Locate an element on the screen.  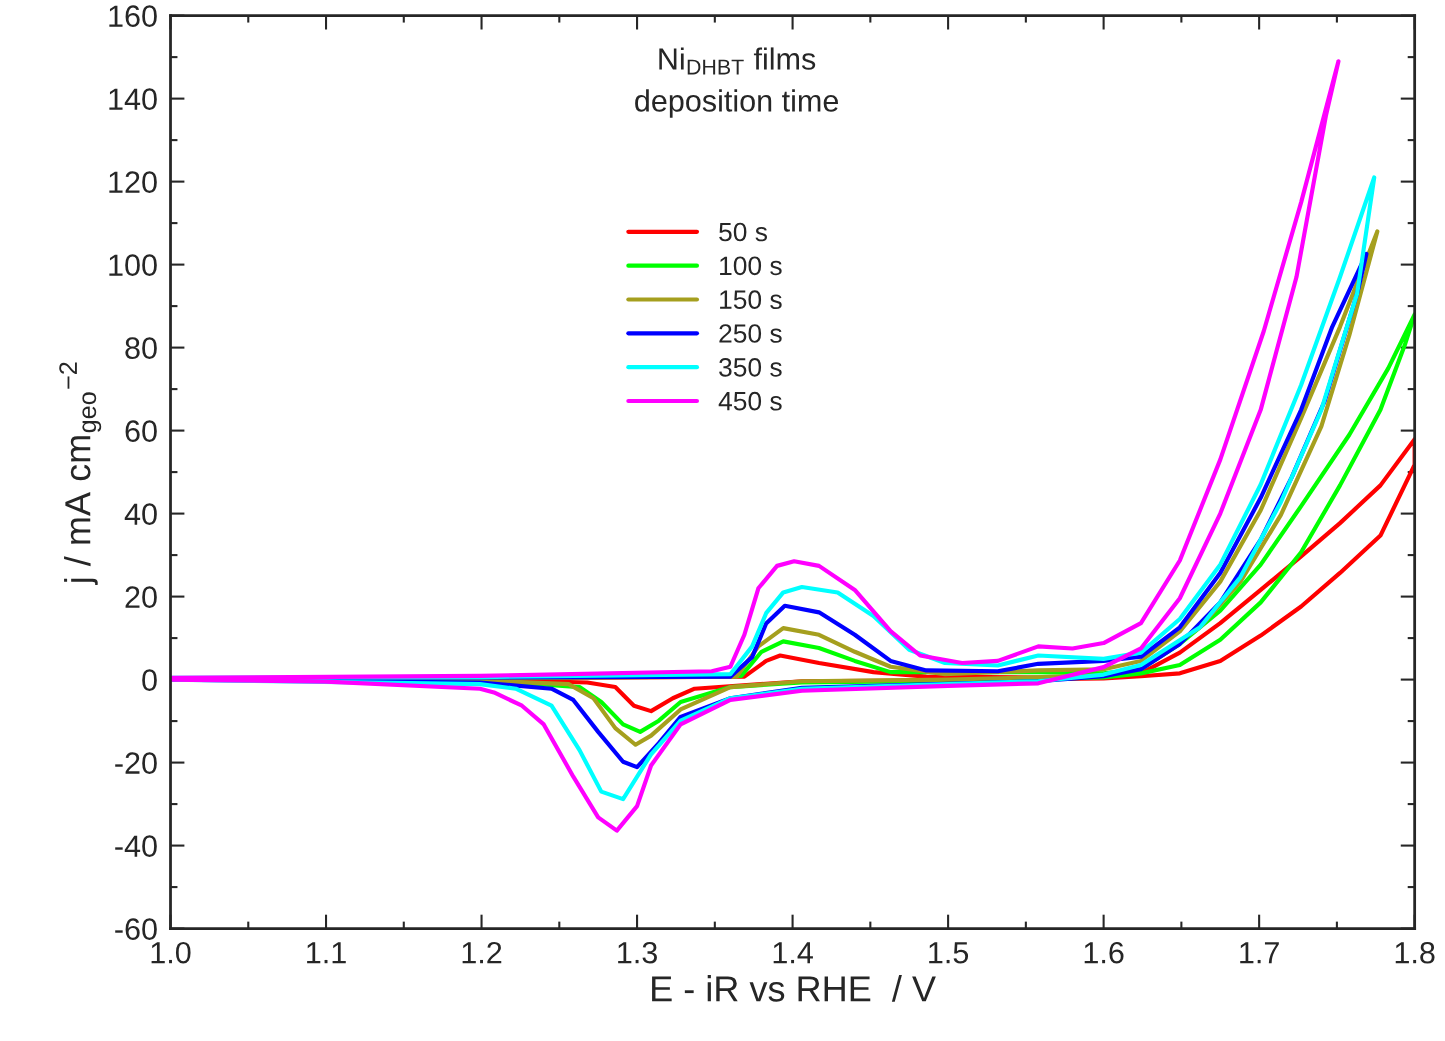
x-tick-label: 1.1 is located at coordinates (326, 953).